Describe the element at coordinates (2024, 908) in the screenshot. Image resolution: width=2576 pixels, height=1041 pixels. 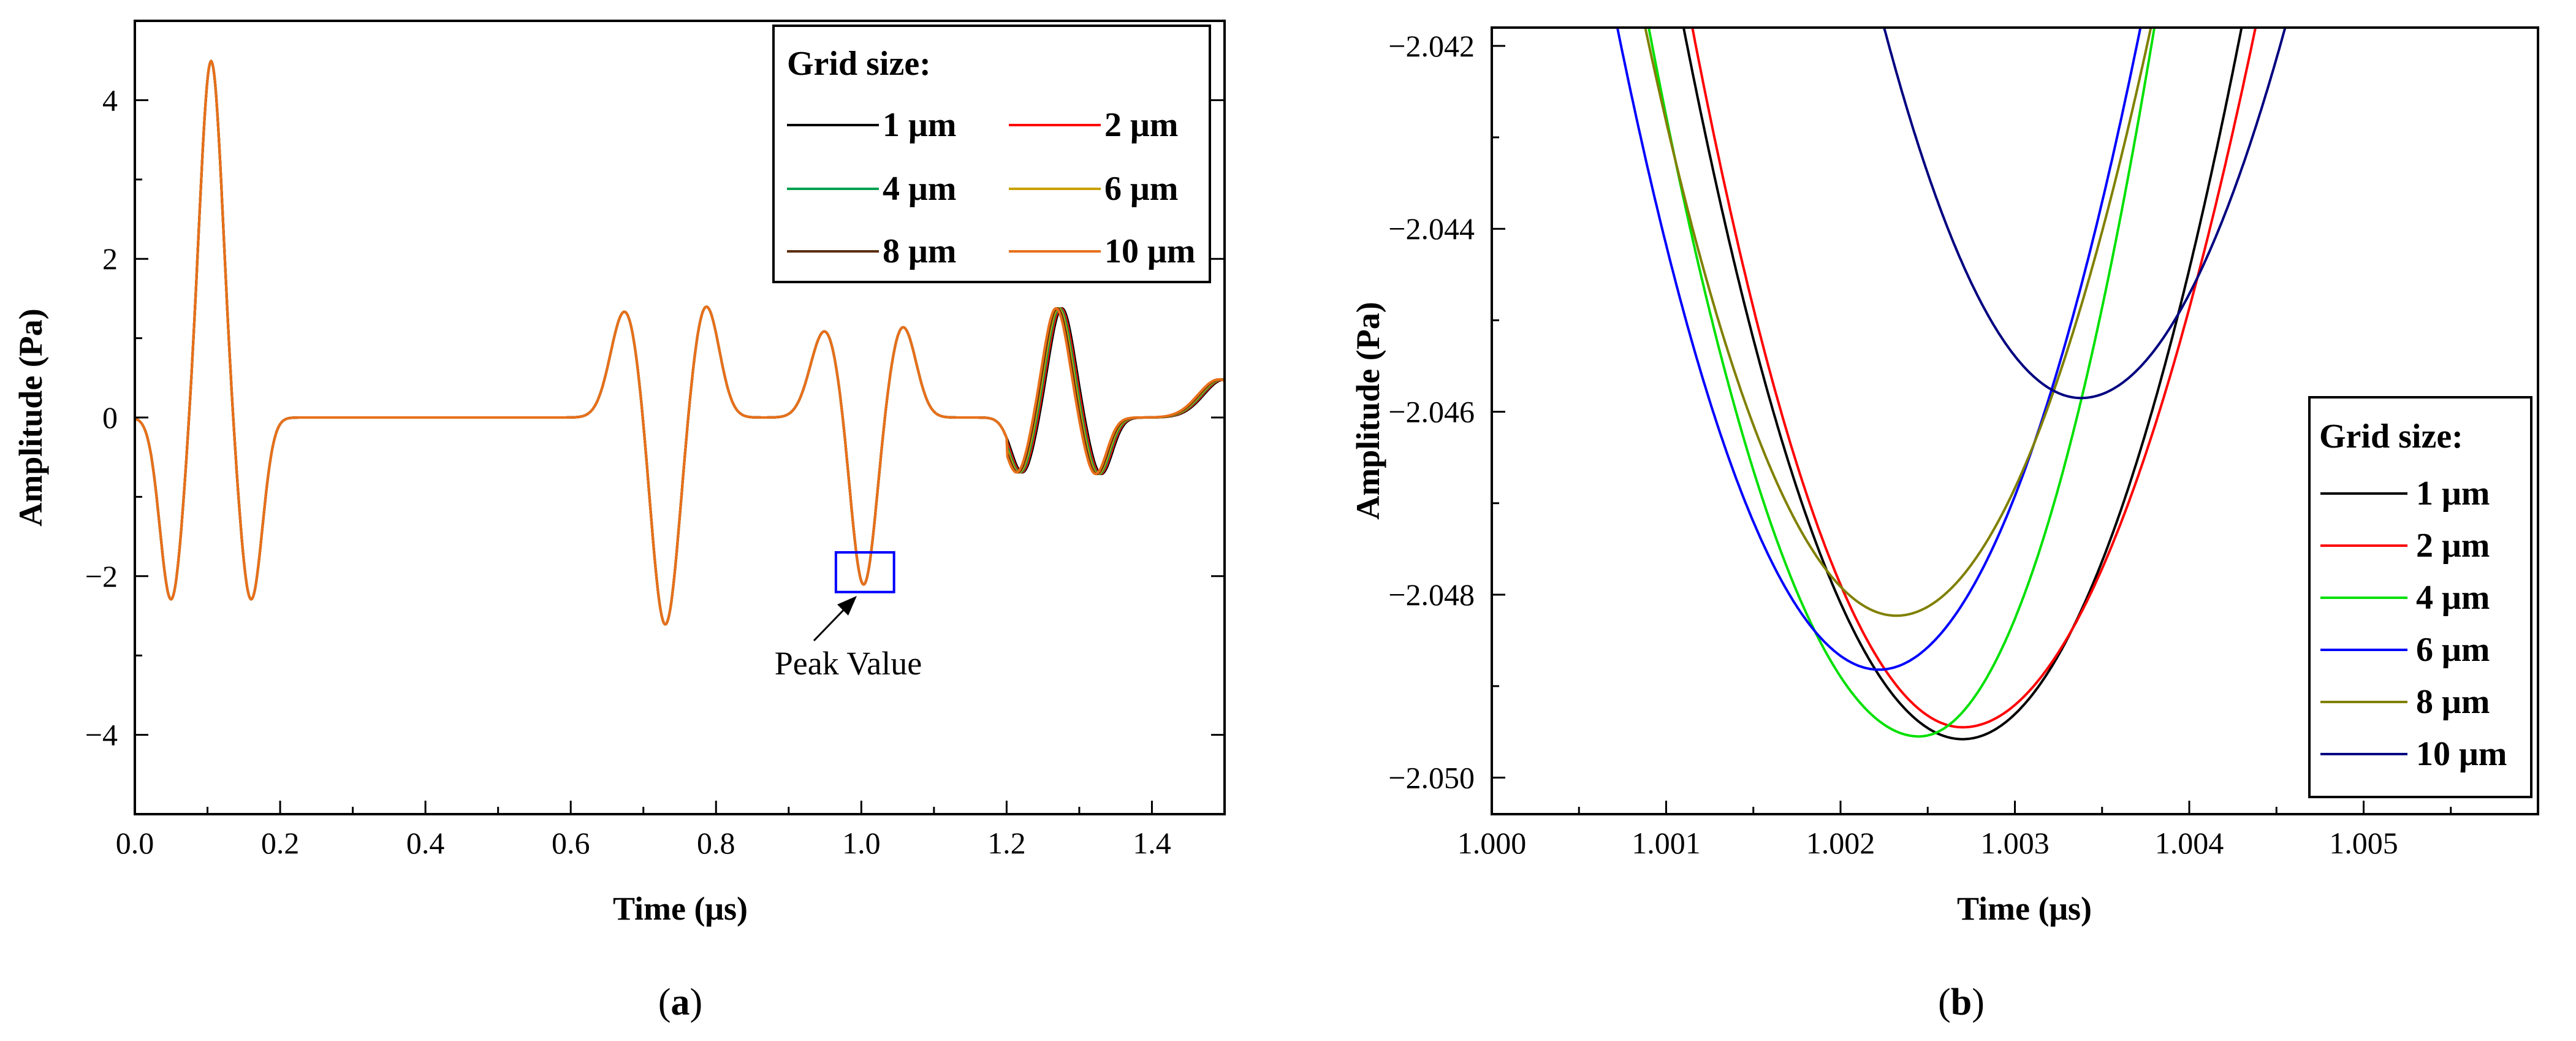
I see `panel-b-x-axis-title: Time (μs)` at that location.